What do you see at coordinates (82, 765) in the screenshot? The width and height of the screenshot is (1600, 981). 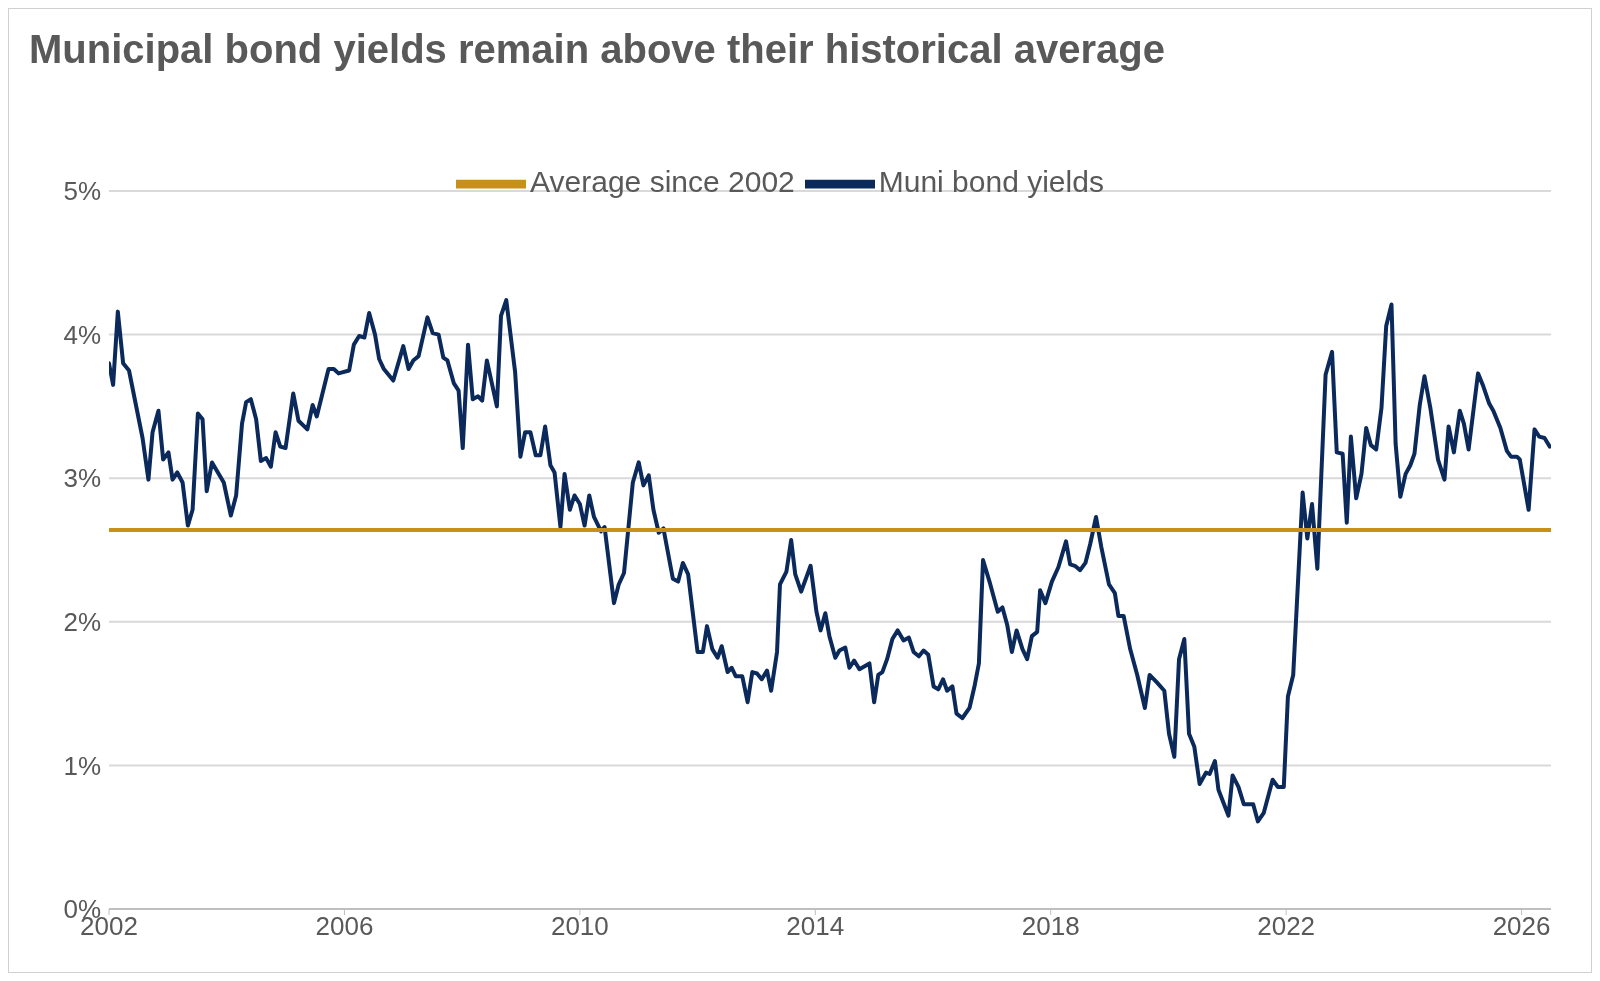 I see `y-tick-label: 1%` at bounding box center [82, 765].